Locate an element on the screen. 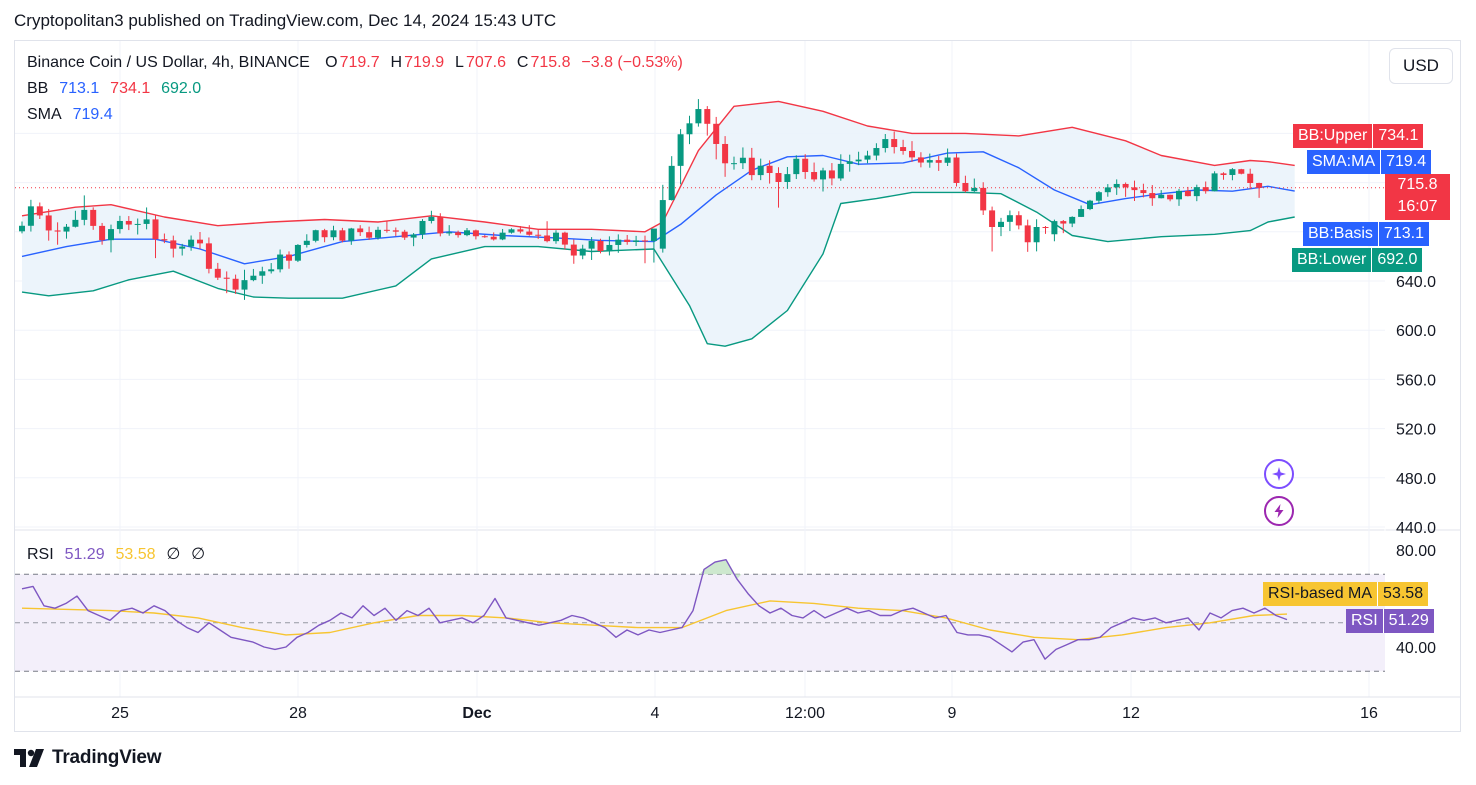 The image size is (1476, 785). bb-legend: BB 713.1 734.1 692.0 is located at coordinates (115, 89).